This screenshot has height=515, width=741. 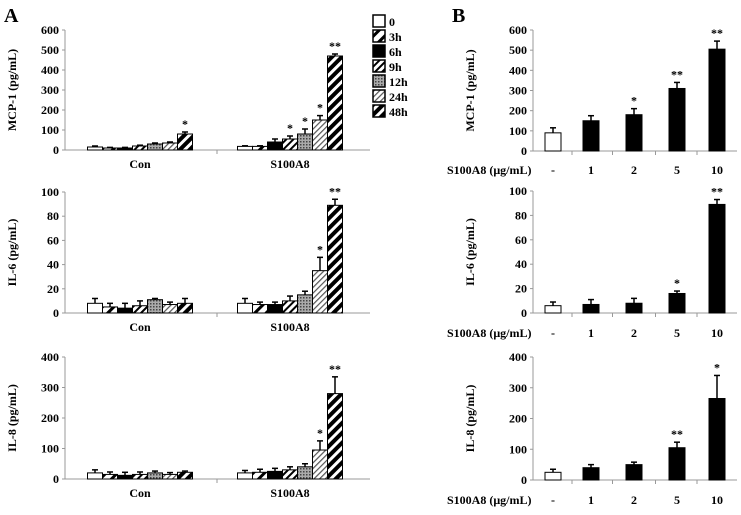 I want to click on y-axis-label: IL-8 (pg/mL), so click(x=12, y=418).